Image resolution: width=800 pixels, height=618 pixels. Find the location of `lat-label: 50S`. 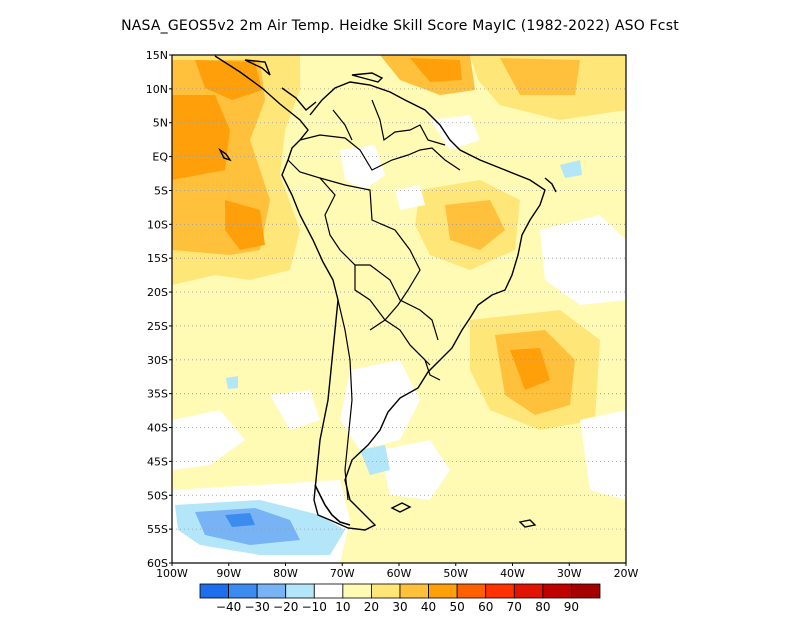

lat-label: 50S is located at coordinates (157, 495).